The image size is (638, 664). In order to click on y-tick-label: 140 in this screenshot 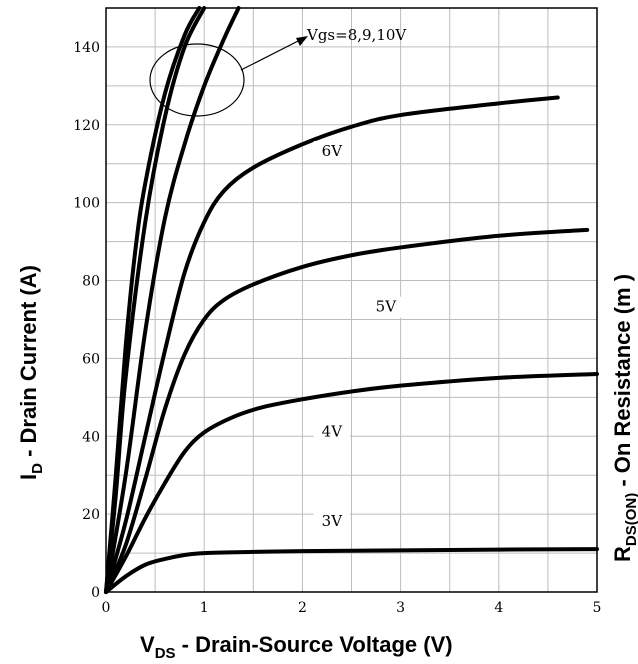, I will do `click(86, 48)`.